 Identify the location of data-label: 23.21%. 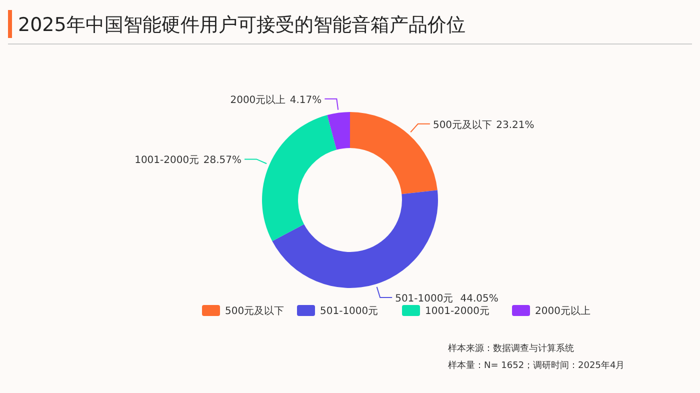
(515, 125).